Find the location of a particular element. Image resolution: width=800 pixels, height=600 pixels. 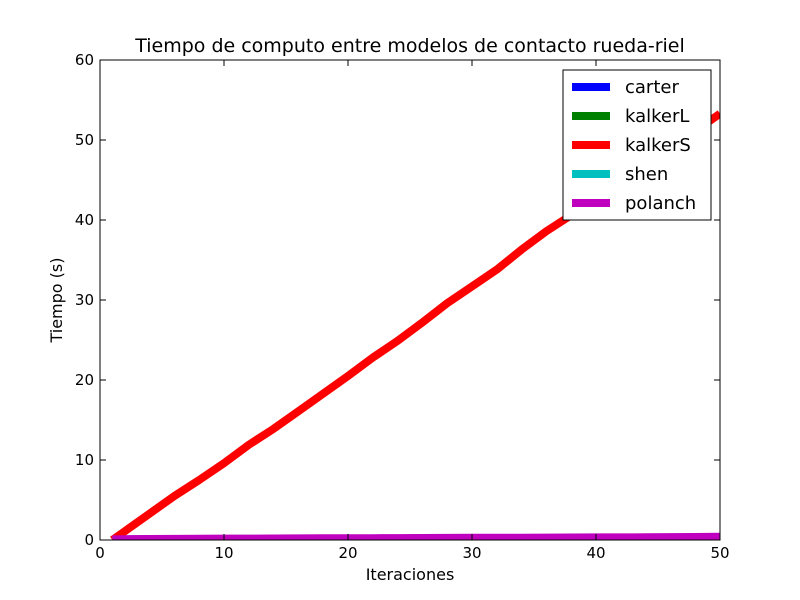

y-tick-label: 40 is located at coordinates (84, 220).